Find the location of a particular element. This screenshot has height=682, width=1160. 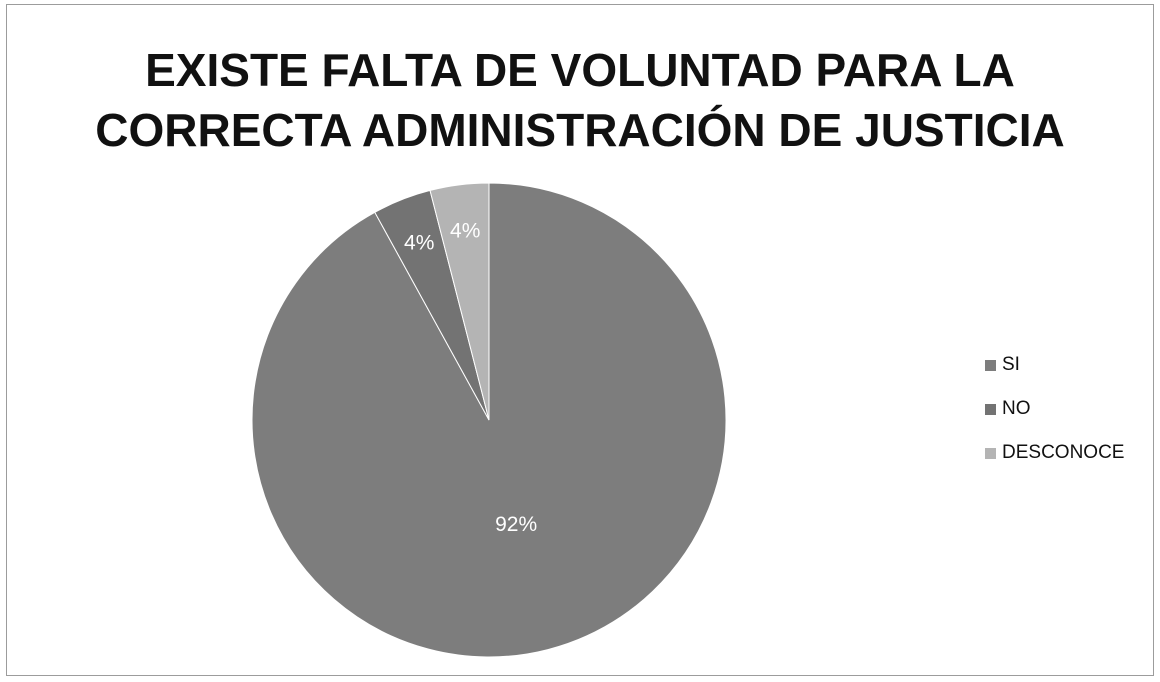

legend-item-desconoce: DESCONOCE is located at coordinates (1054, 453).